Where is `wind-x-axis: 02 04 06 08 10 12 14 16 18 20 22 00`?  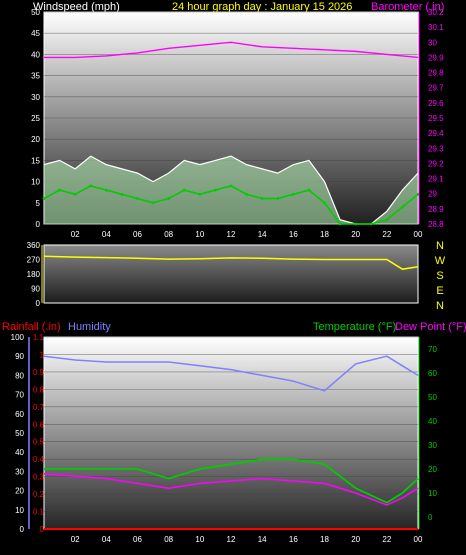
wind-x-axis: 02 04 06 08 10 12 14 16 18 20 22 00 is located at coordinates (247, 234).